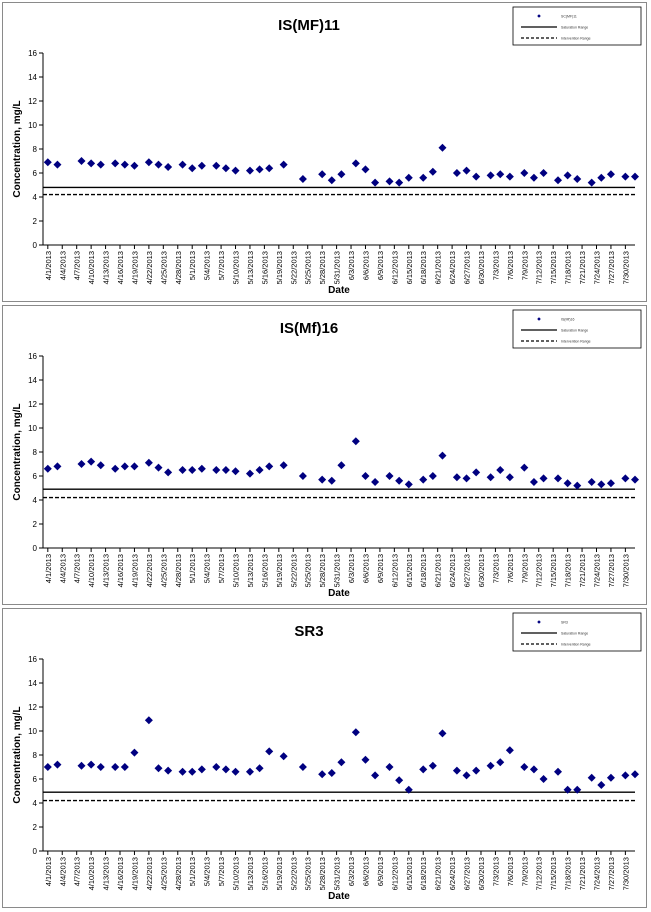 This screenshot has height=912, width=651. I want to click on x-tick-label: 4/16/2013, so click(120, 873).